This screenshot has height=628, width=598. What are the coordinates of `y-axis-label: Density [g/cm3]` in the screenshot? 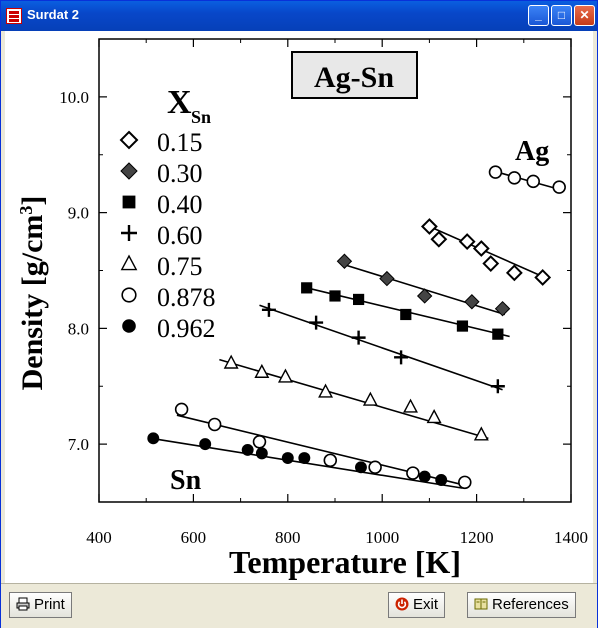 It's located at (32, 293).